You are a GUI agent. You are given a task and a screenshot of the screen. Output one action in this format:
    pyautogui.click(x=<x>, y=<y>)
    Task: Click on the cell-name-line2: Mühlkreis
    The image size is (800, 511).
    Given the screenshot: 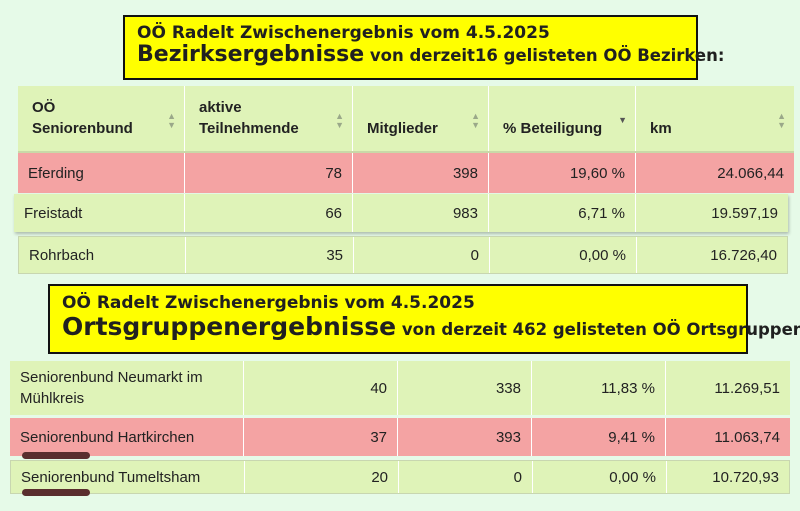 What is the action you would take?
    pyautogui.click(x=52, y=398)
    